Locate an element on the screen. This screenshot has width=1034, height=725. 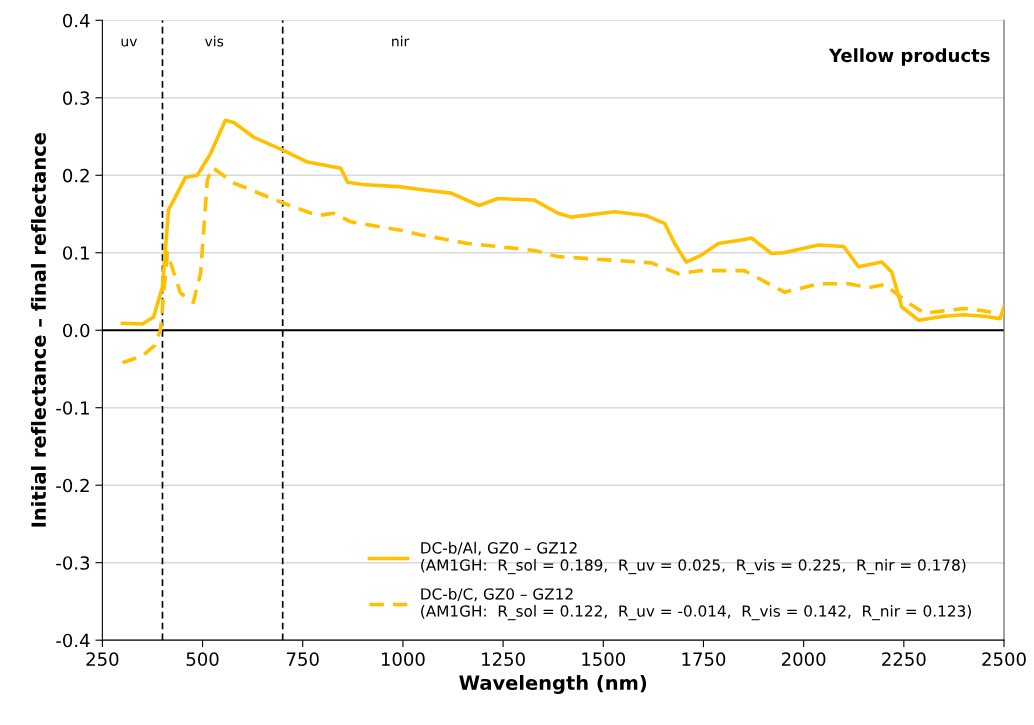
annotation: uv is located at coordinates (129, 42).